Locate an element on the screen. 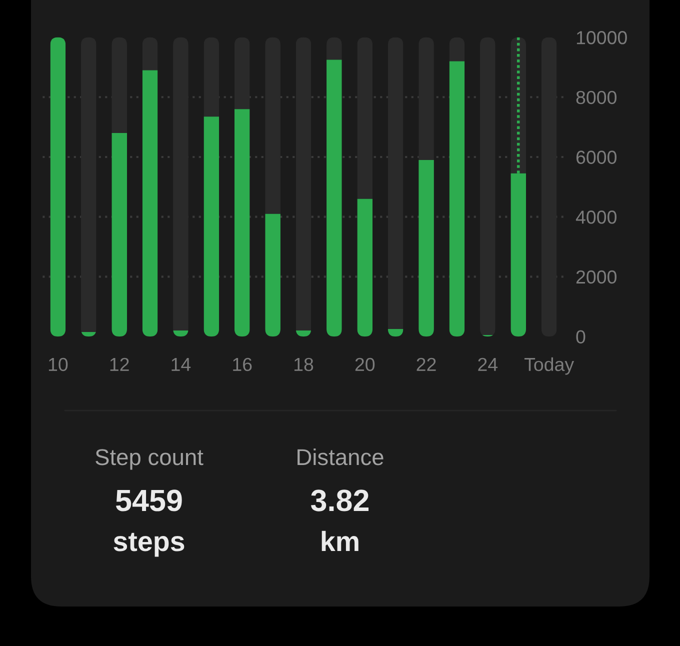  text: 5459 is located at coordinates (149, 501).